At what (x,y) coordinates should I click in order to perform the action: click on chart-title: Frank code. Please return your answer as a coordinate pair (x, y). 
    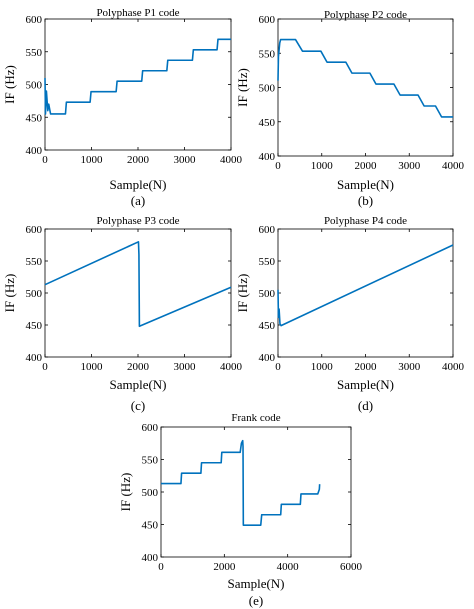
    Looking at the image, I should click on (255, 418).